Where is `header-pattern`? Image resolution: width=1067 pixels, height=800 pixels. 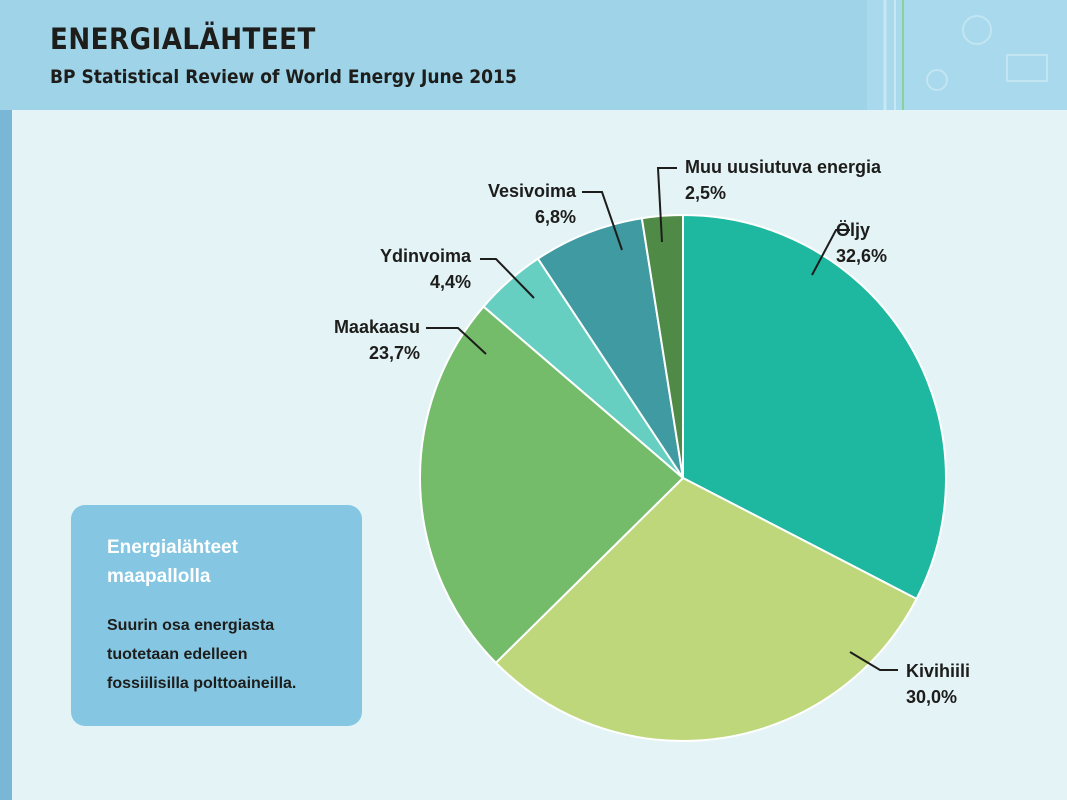
header-pattern is located at coordinates (967, 55).